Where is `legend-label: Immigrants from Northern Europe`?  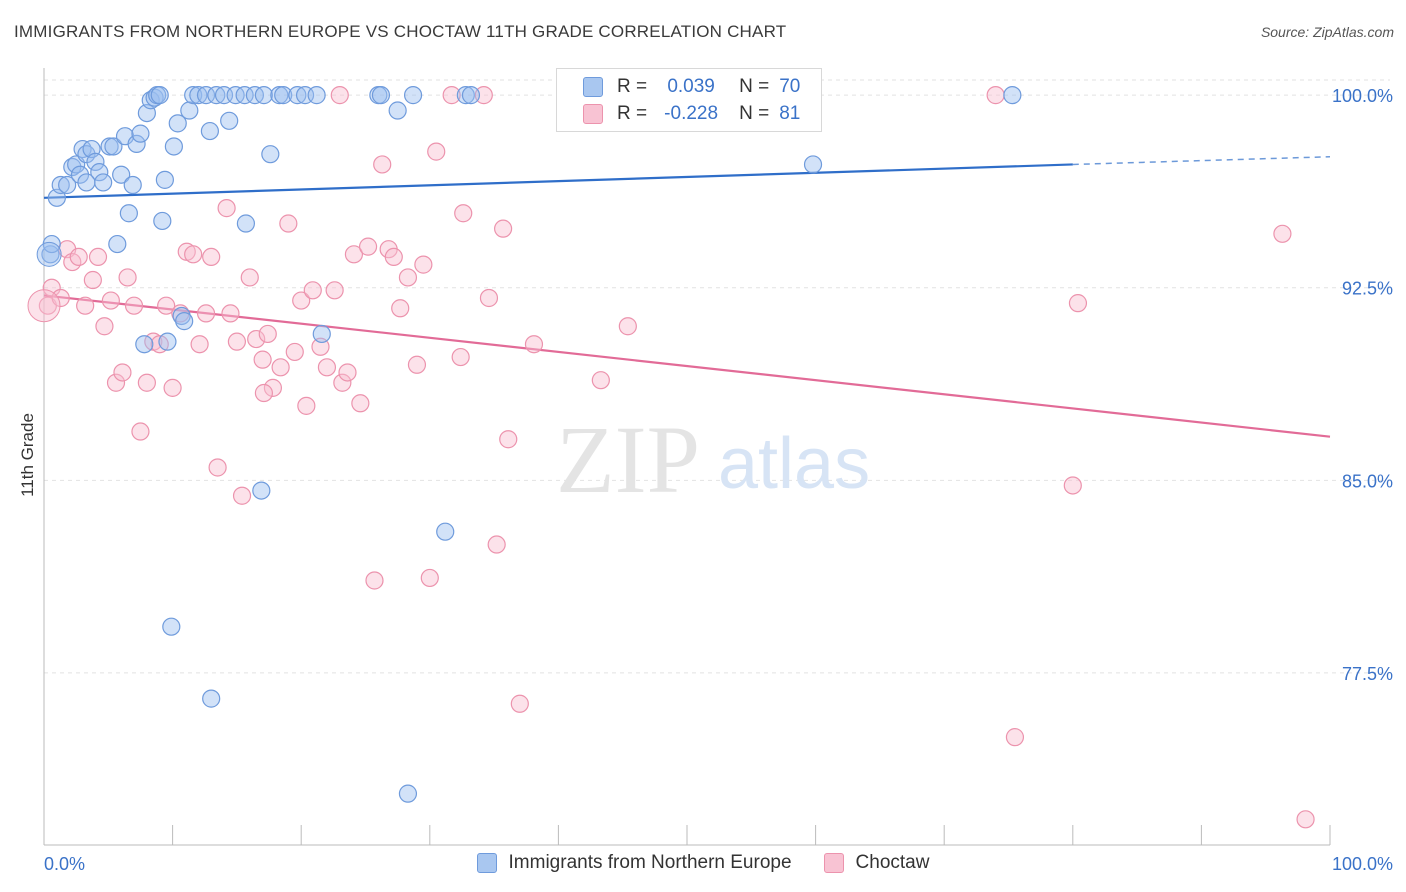
legend-label: Immigrants from Northern Europe is located at coordinates (650, 862).